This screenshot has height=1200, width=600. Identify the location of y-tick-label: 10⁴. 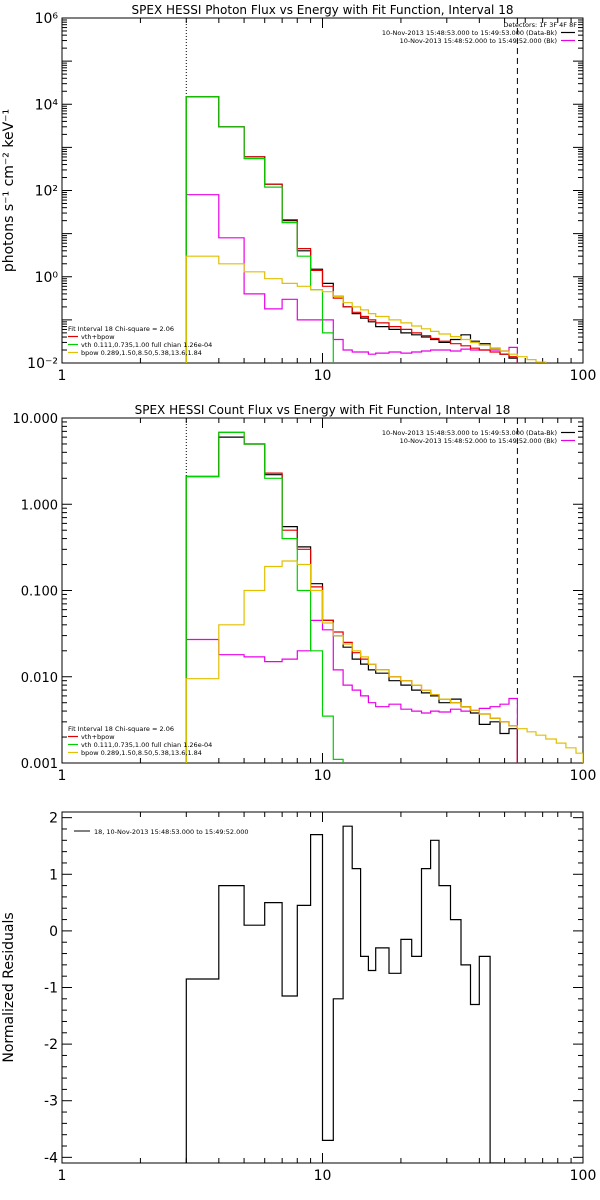
(47, 105).